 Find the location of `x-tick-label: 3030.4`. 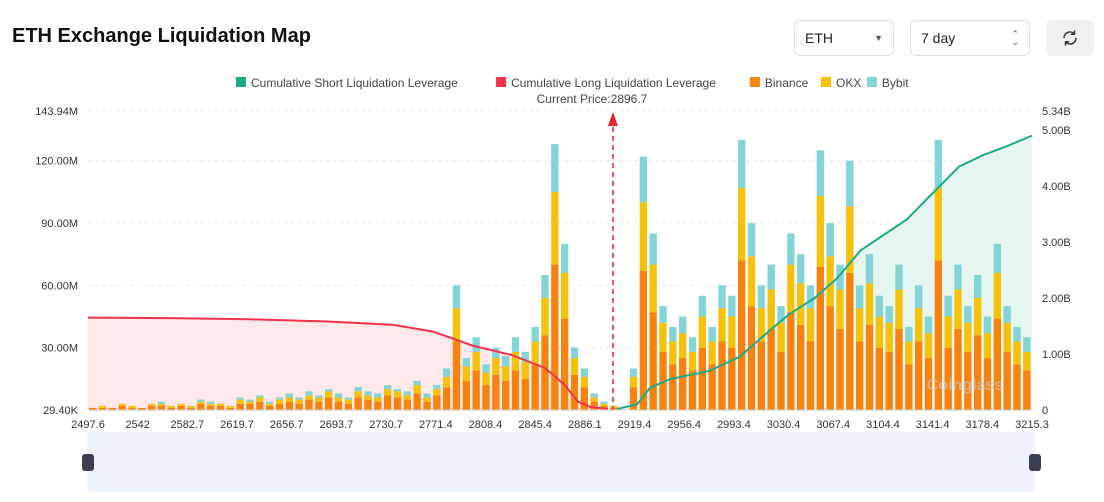

x-tick-label: 3030.4 is located at coordinates (784, 425).